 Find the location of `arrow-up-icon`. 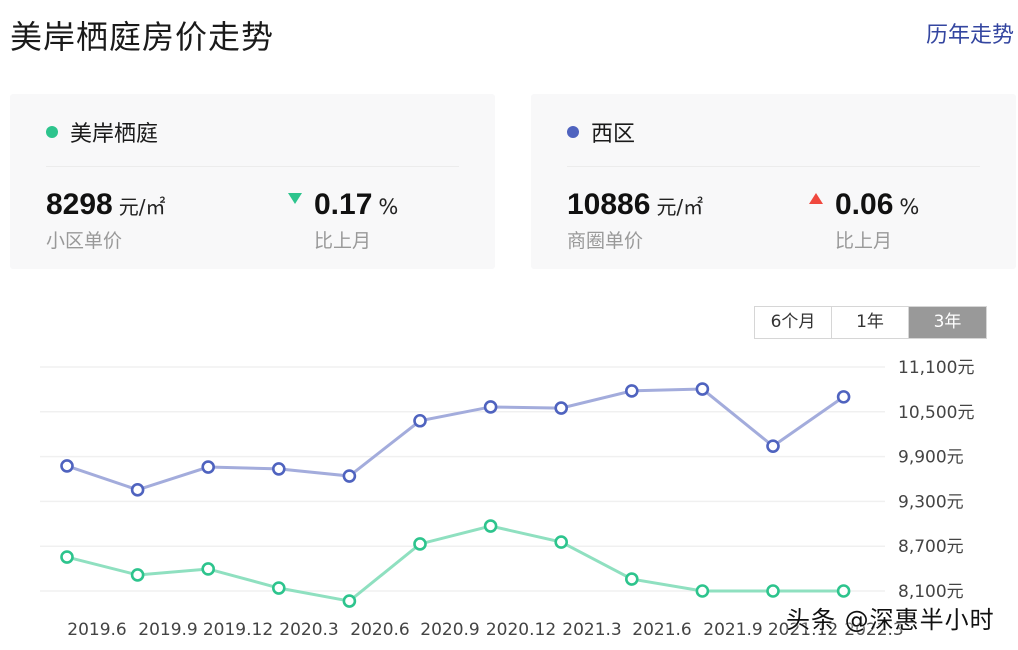

arrow-up-icon is located at coordinates (816, 198).